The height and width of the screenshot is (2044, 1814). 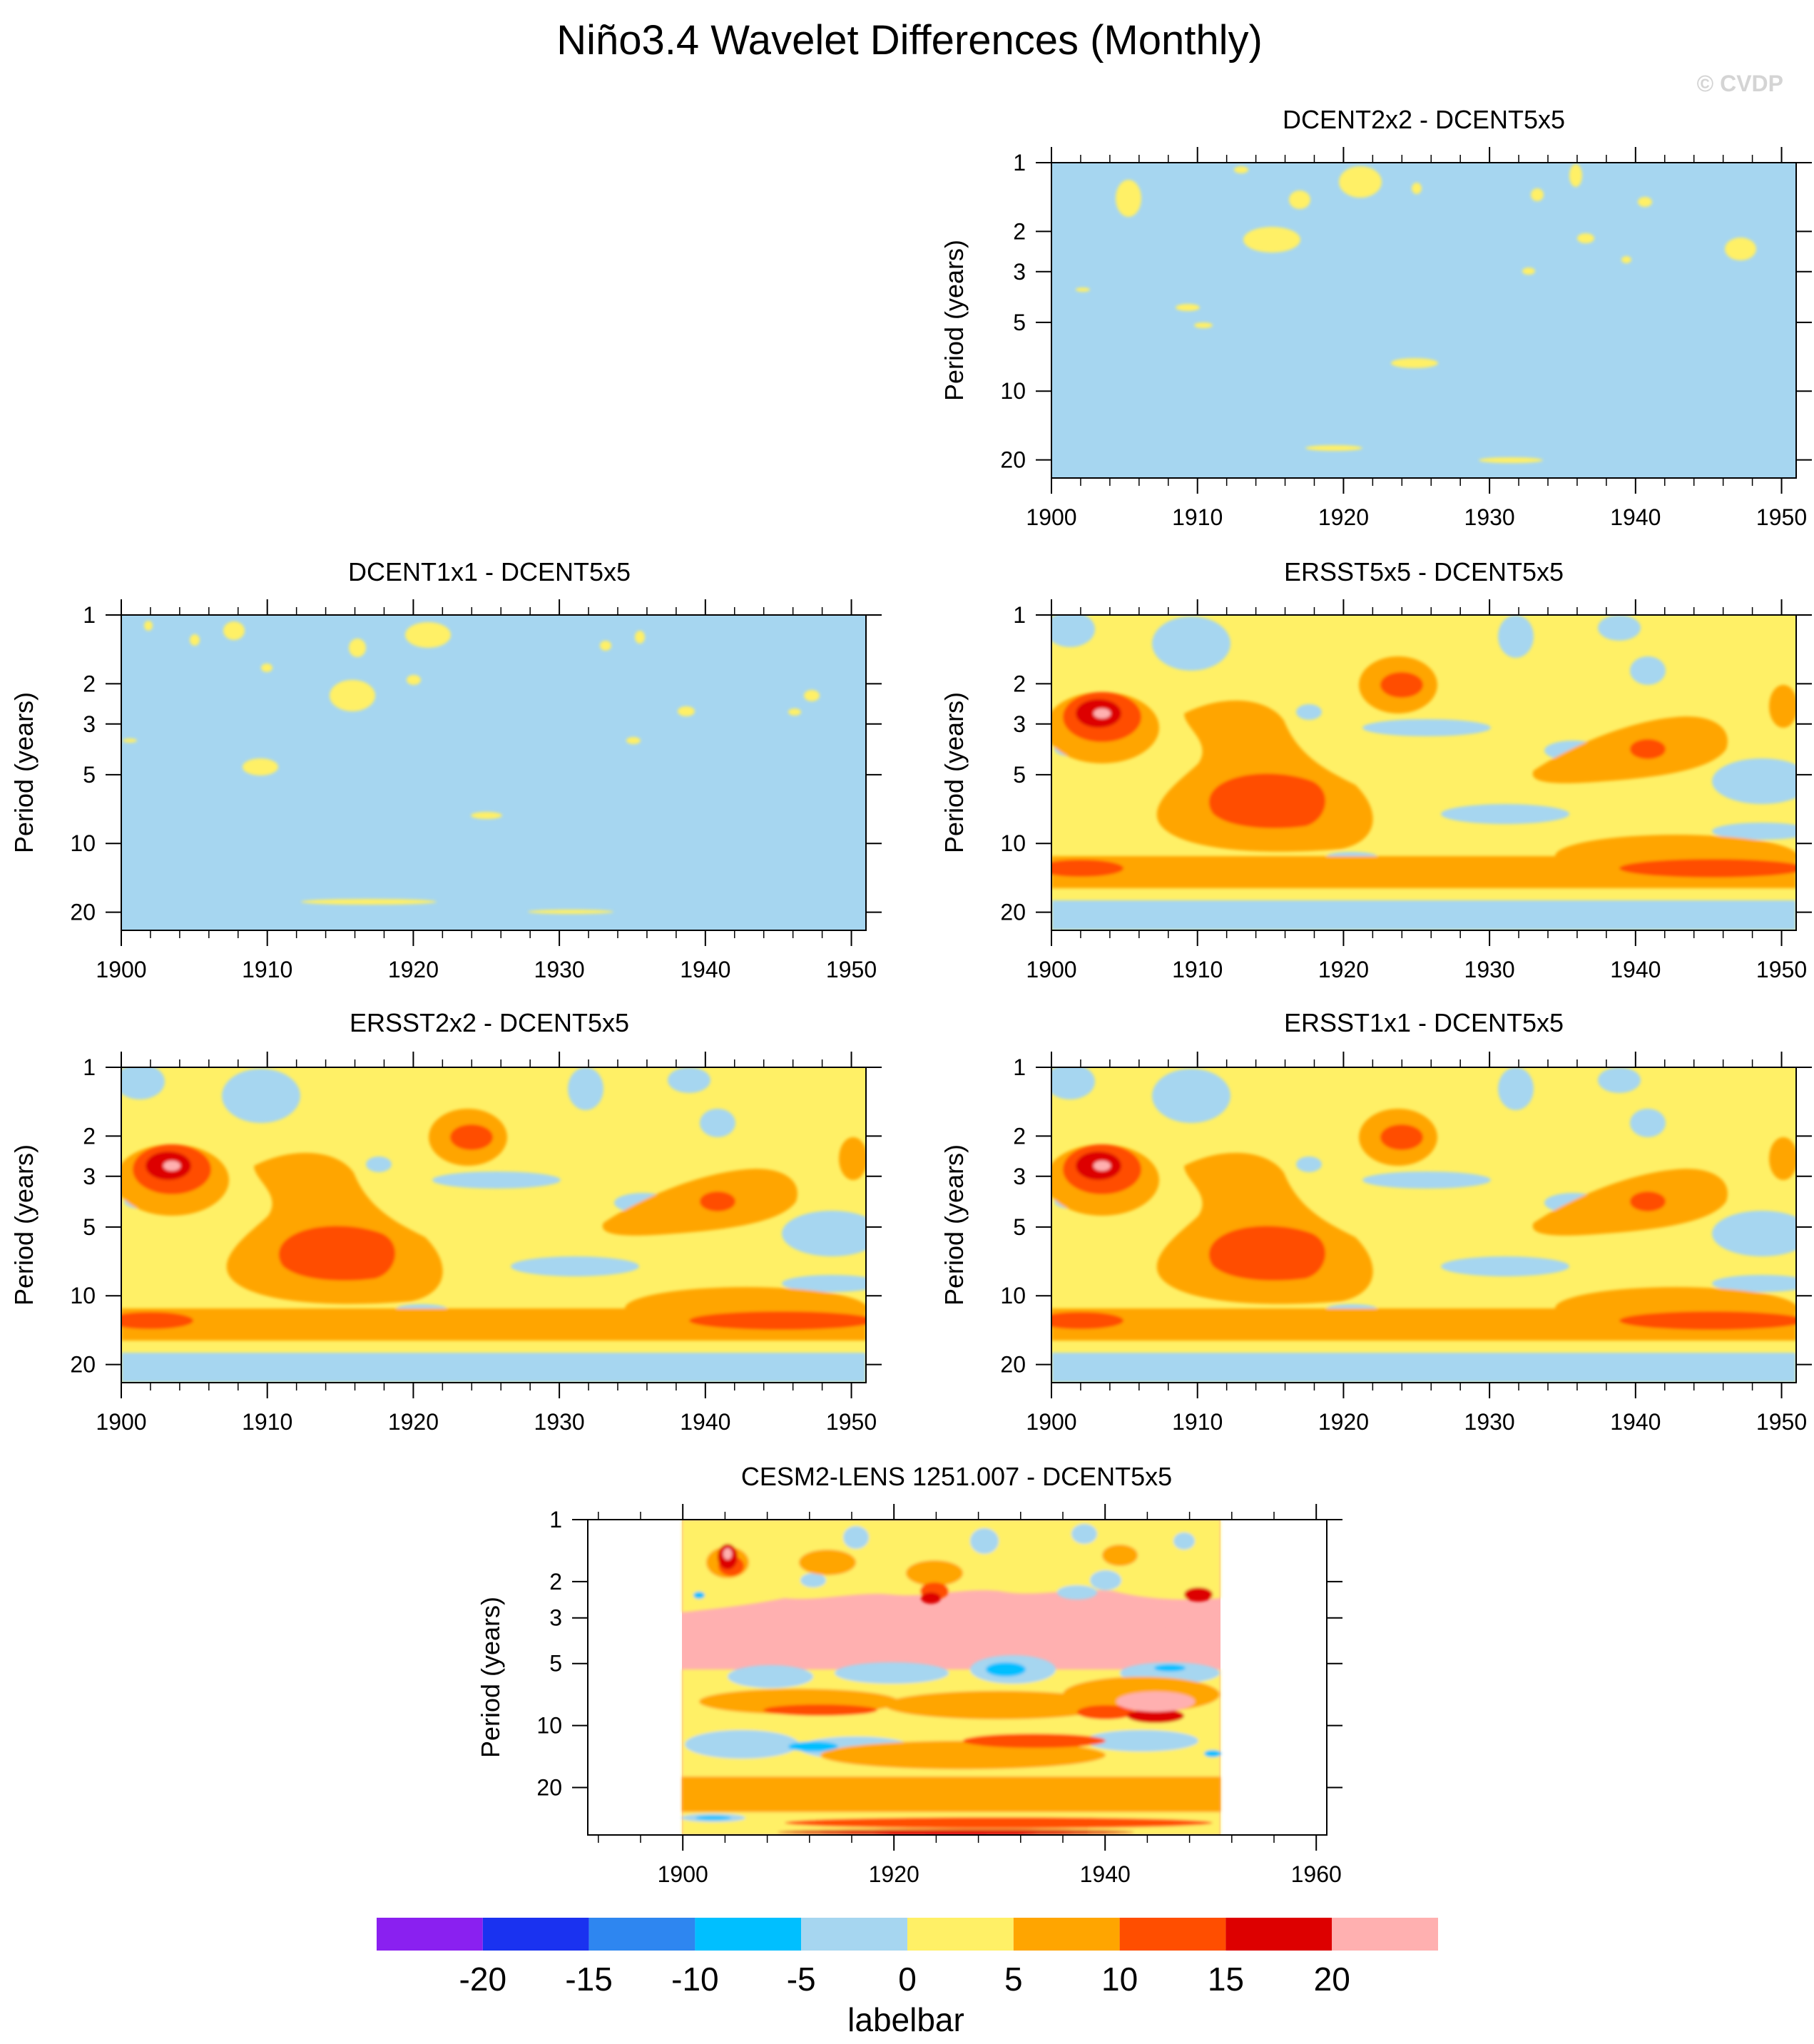 What do you see at coordinates (1424, 1022) in the screenshot?
I see `panel-title: ERSST1x1 - DCENT5x5` at bounding box center [1424, 1022].